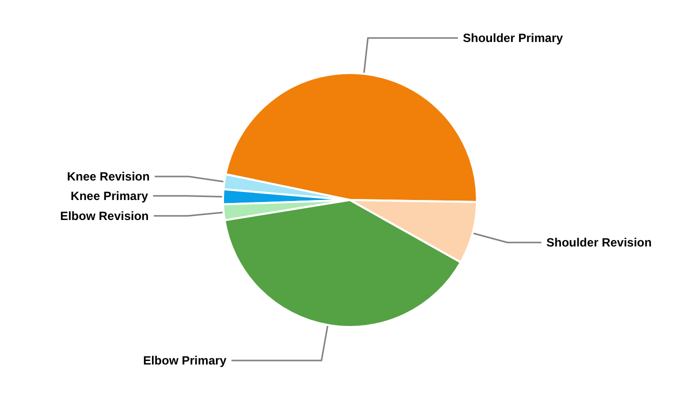 Image resolution: width=700 pixels, height=400 pixels. What do you see at coordinates (109, 195) in the screenshot?
I see `slice-label: Knee Primary` at bounding box center [109, 195].